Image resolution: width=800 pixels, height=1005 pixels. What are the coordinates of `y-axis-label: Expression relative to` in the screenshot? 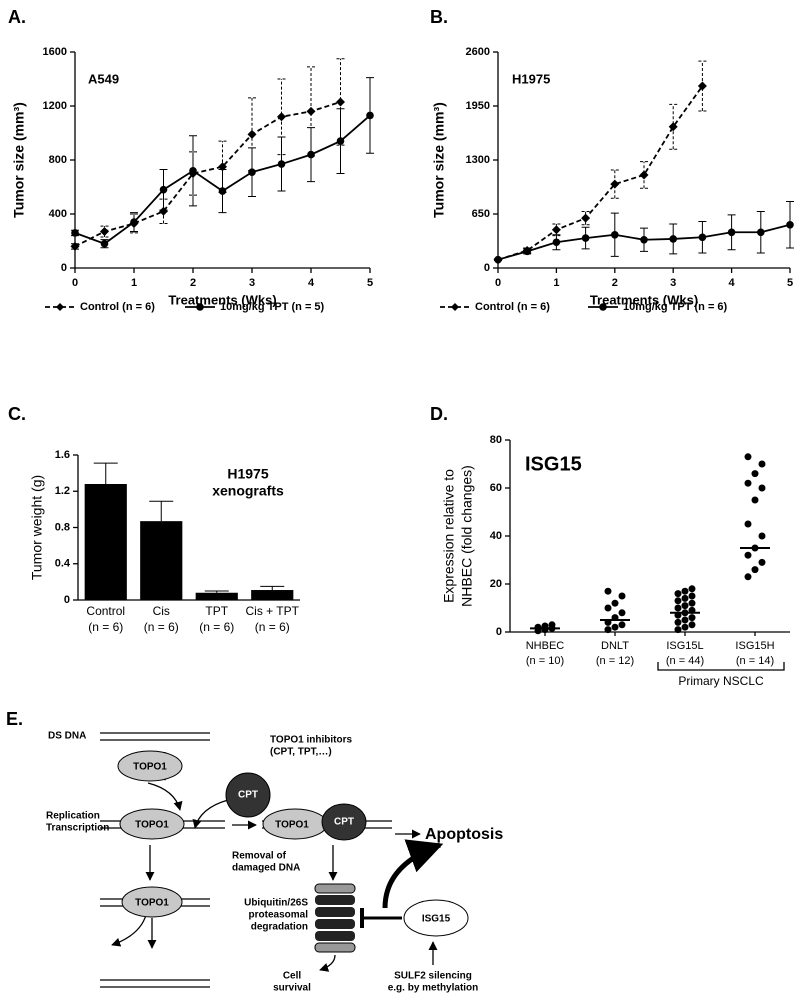 It's located at (449, 536).